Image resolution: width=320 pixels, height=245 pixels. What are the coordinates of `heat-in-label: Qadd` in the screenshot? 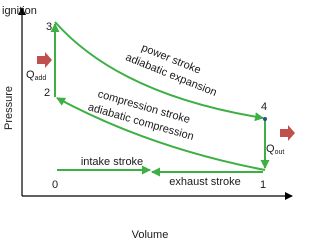 It's located at (36, 75).